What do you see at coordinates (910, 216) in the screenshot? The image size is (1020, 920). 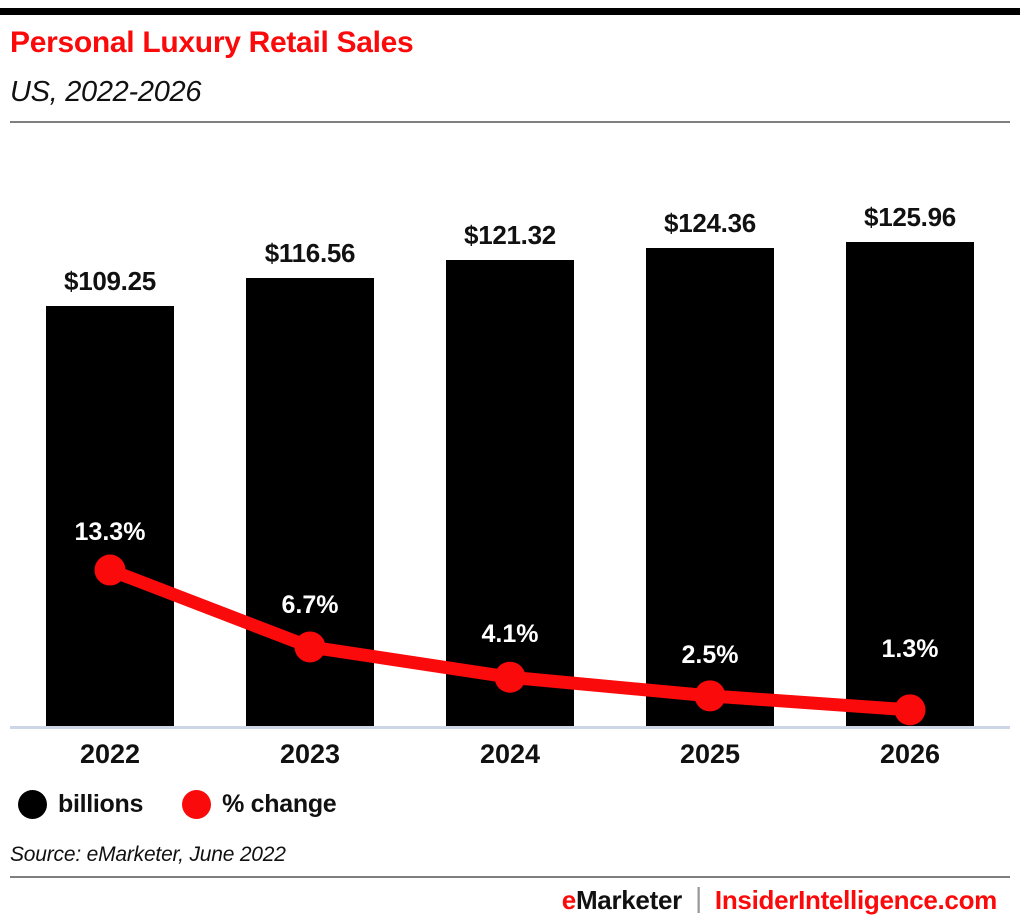 I see `bar-value-label-2026: $125.96` at bounding box center [910, 216].